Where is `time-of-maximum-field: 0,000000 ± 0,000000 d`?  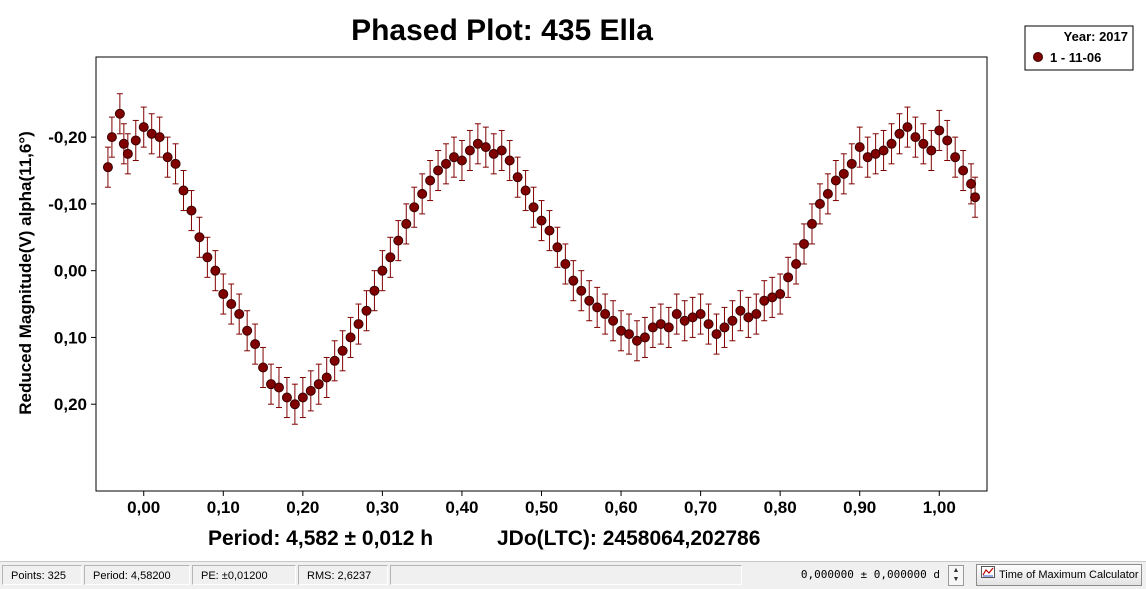 time-of-maximum-field: 0,000000 ± 0,000000 d is located at coordinates (870, 574).